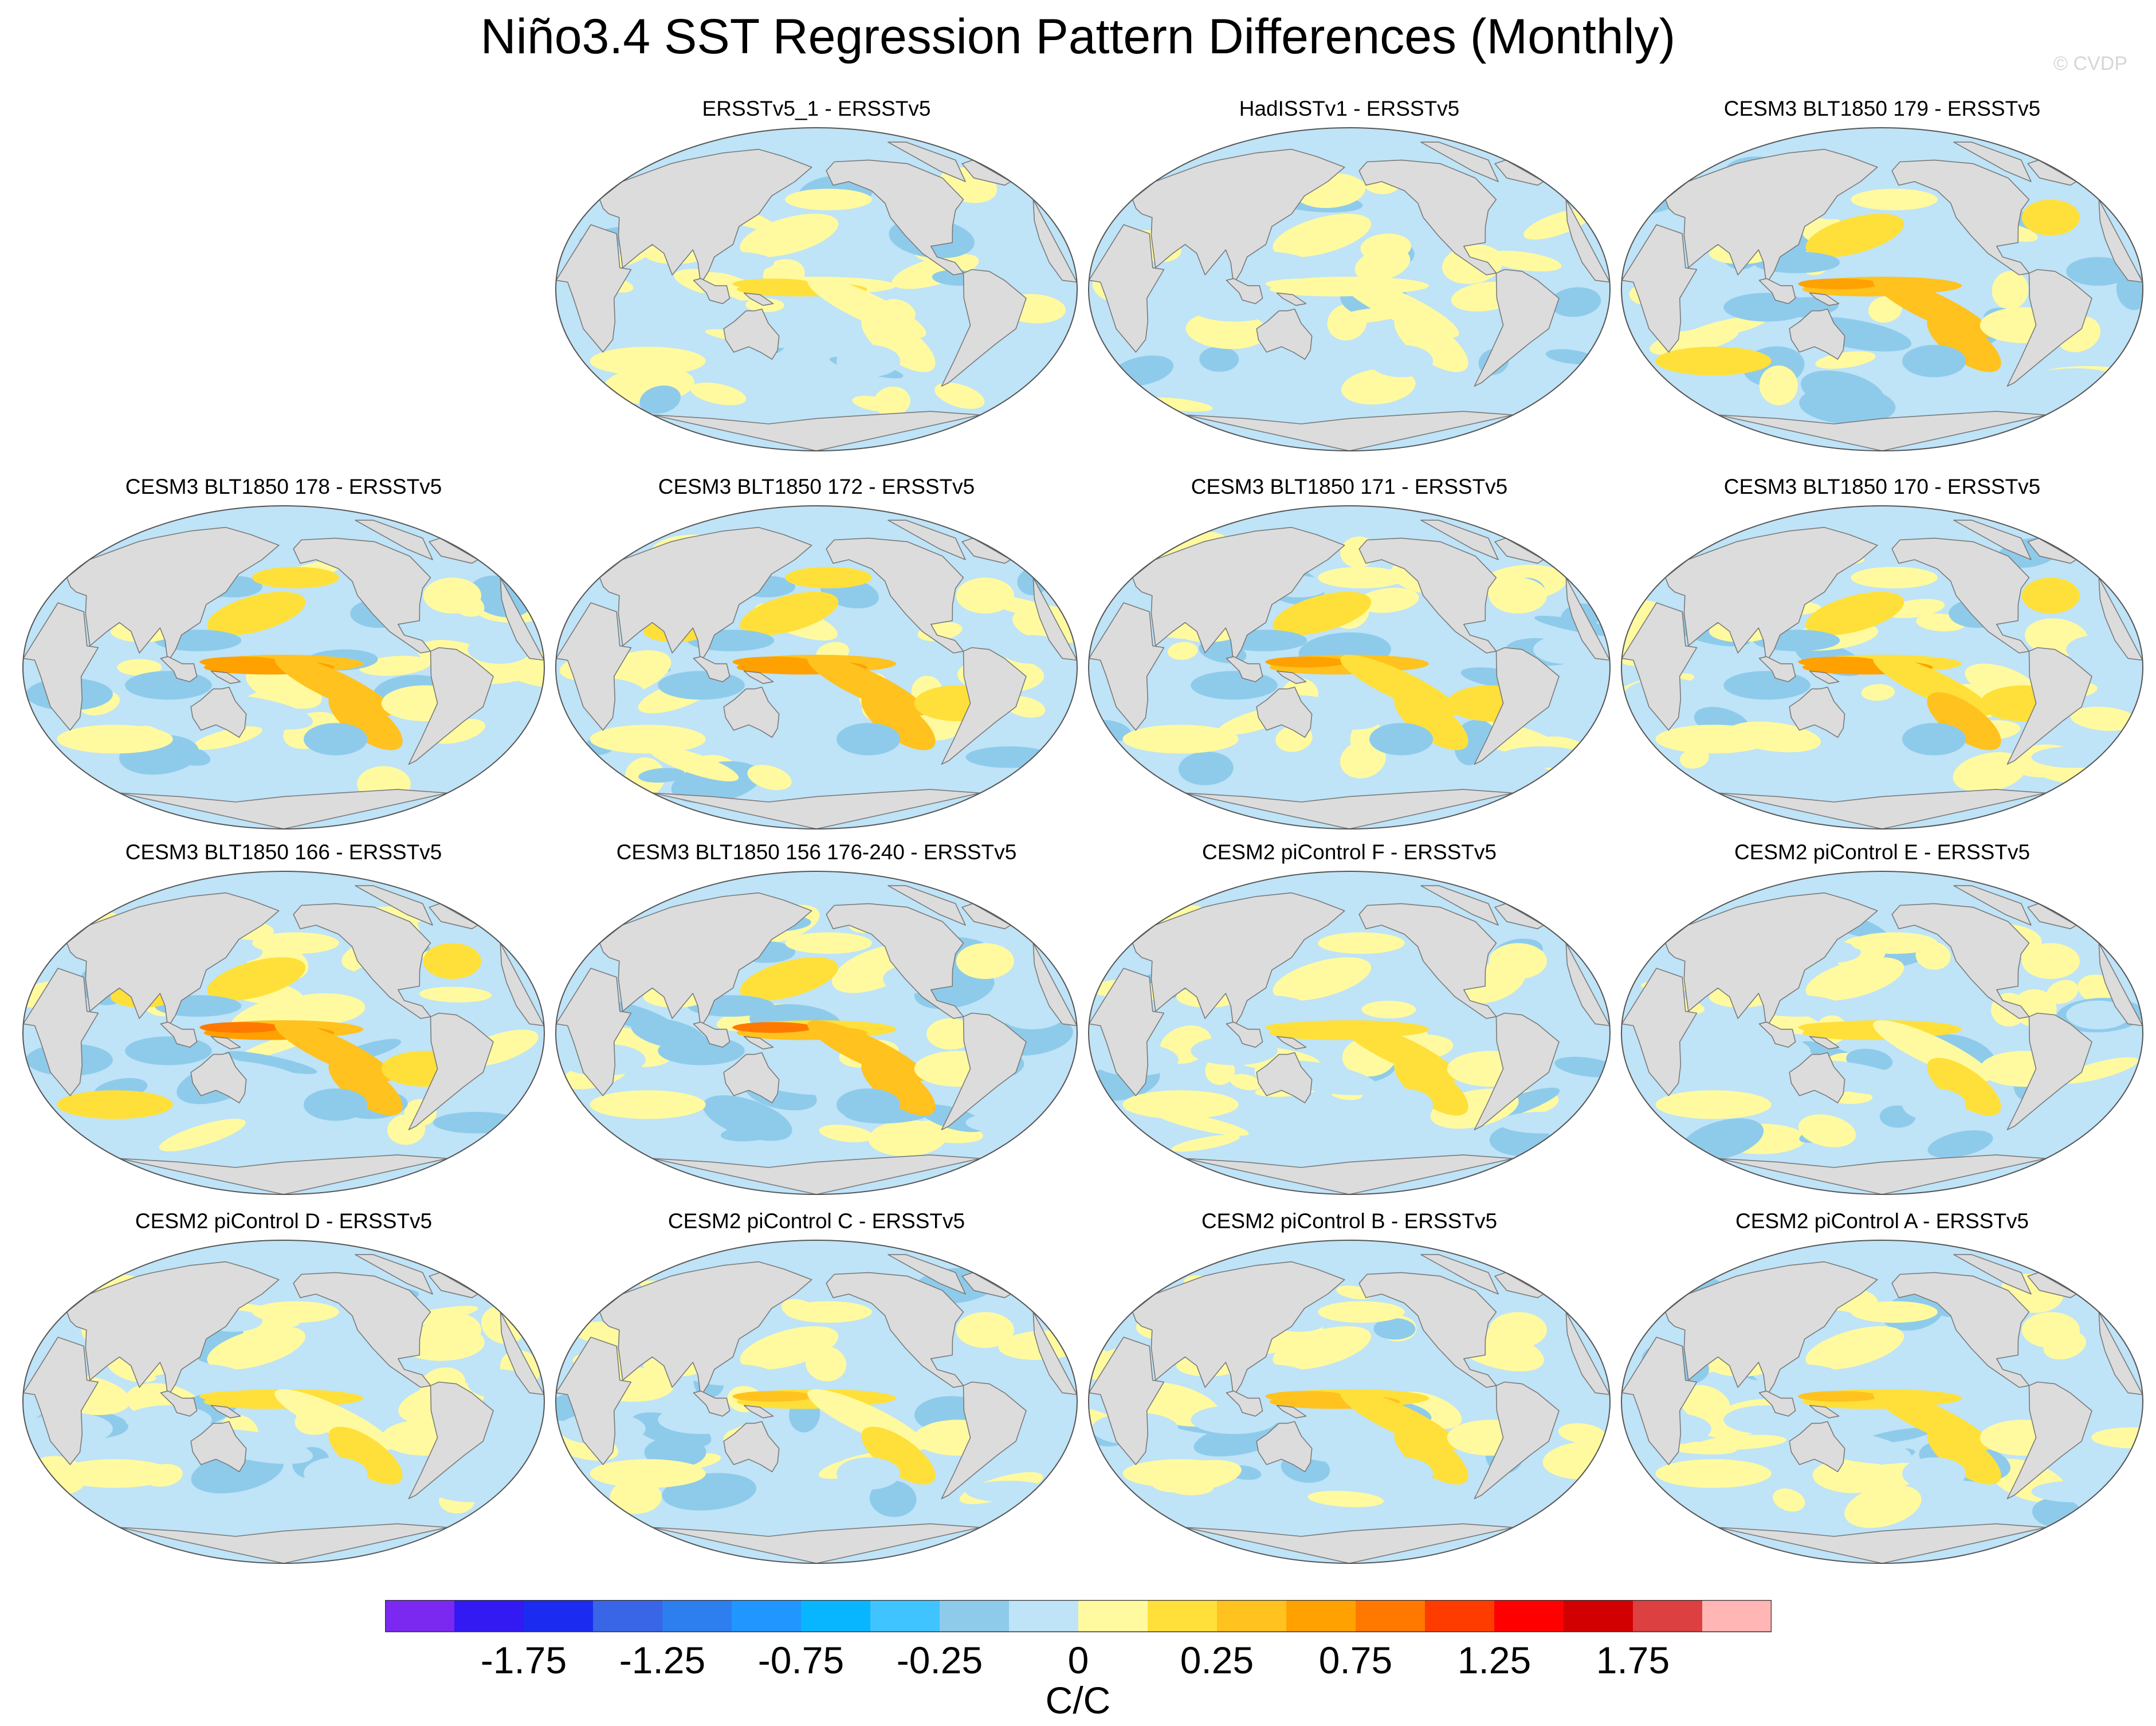  Describe the element at coordinates (1078, 1616) in the screenshot. I see `colorbar-swatches` at that location.